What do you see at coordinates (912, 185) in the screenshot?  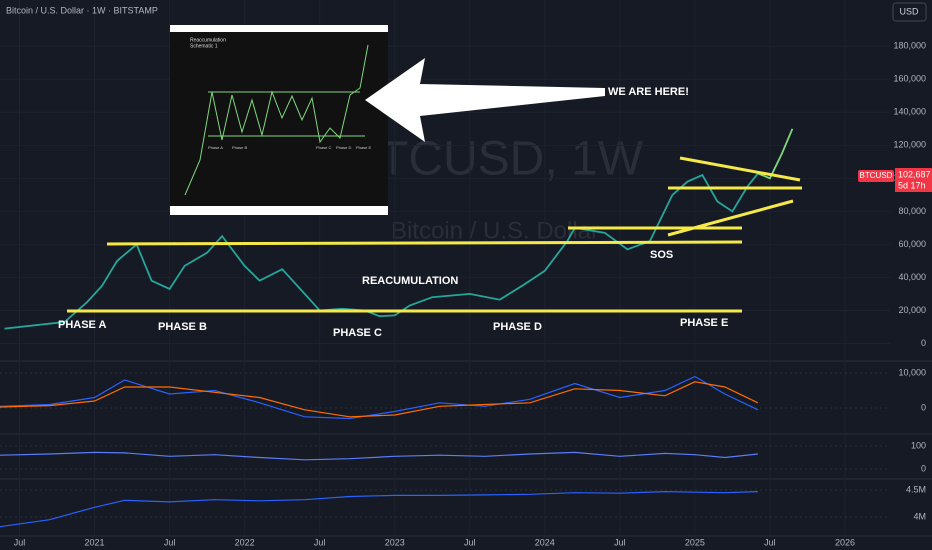 I see `price-tag-countdown: 5d 17h` at bounding box center [912, 185].